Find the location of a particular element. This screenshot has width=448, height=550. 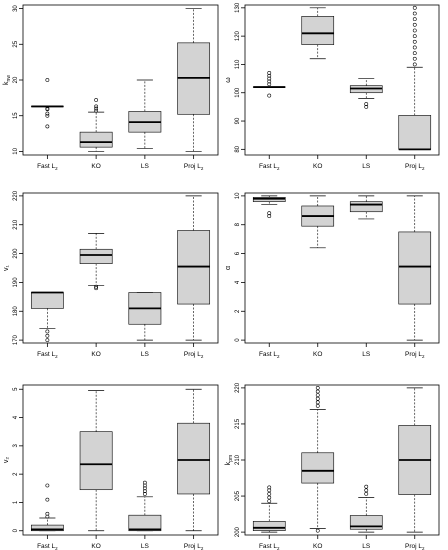

y-tick-label: 200 is located at coordinates (238, 531).